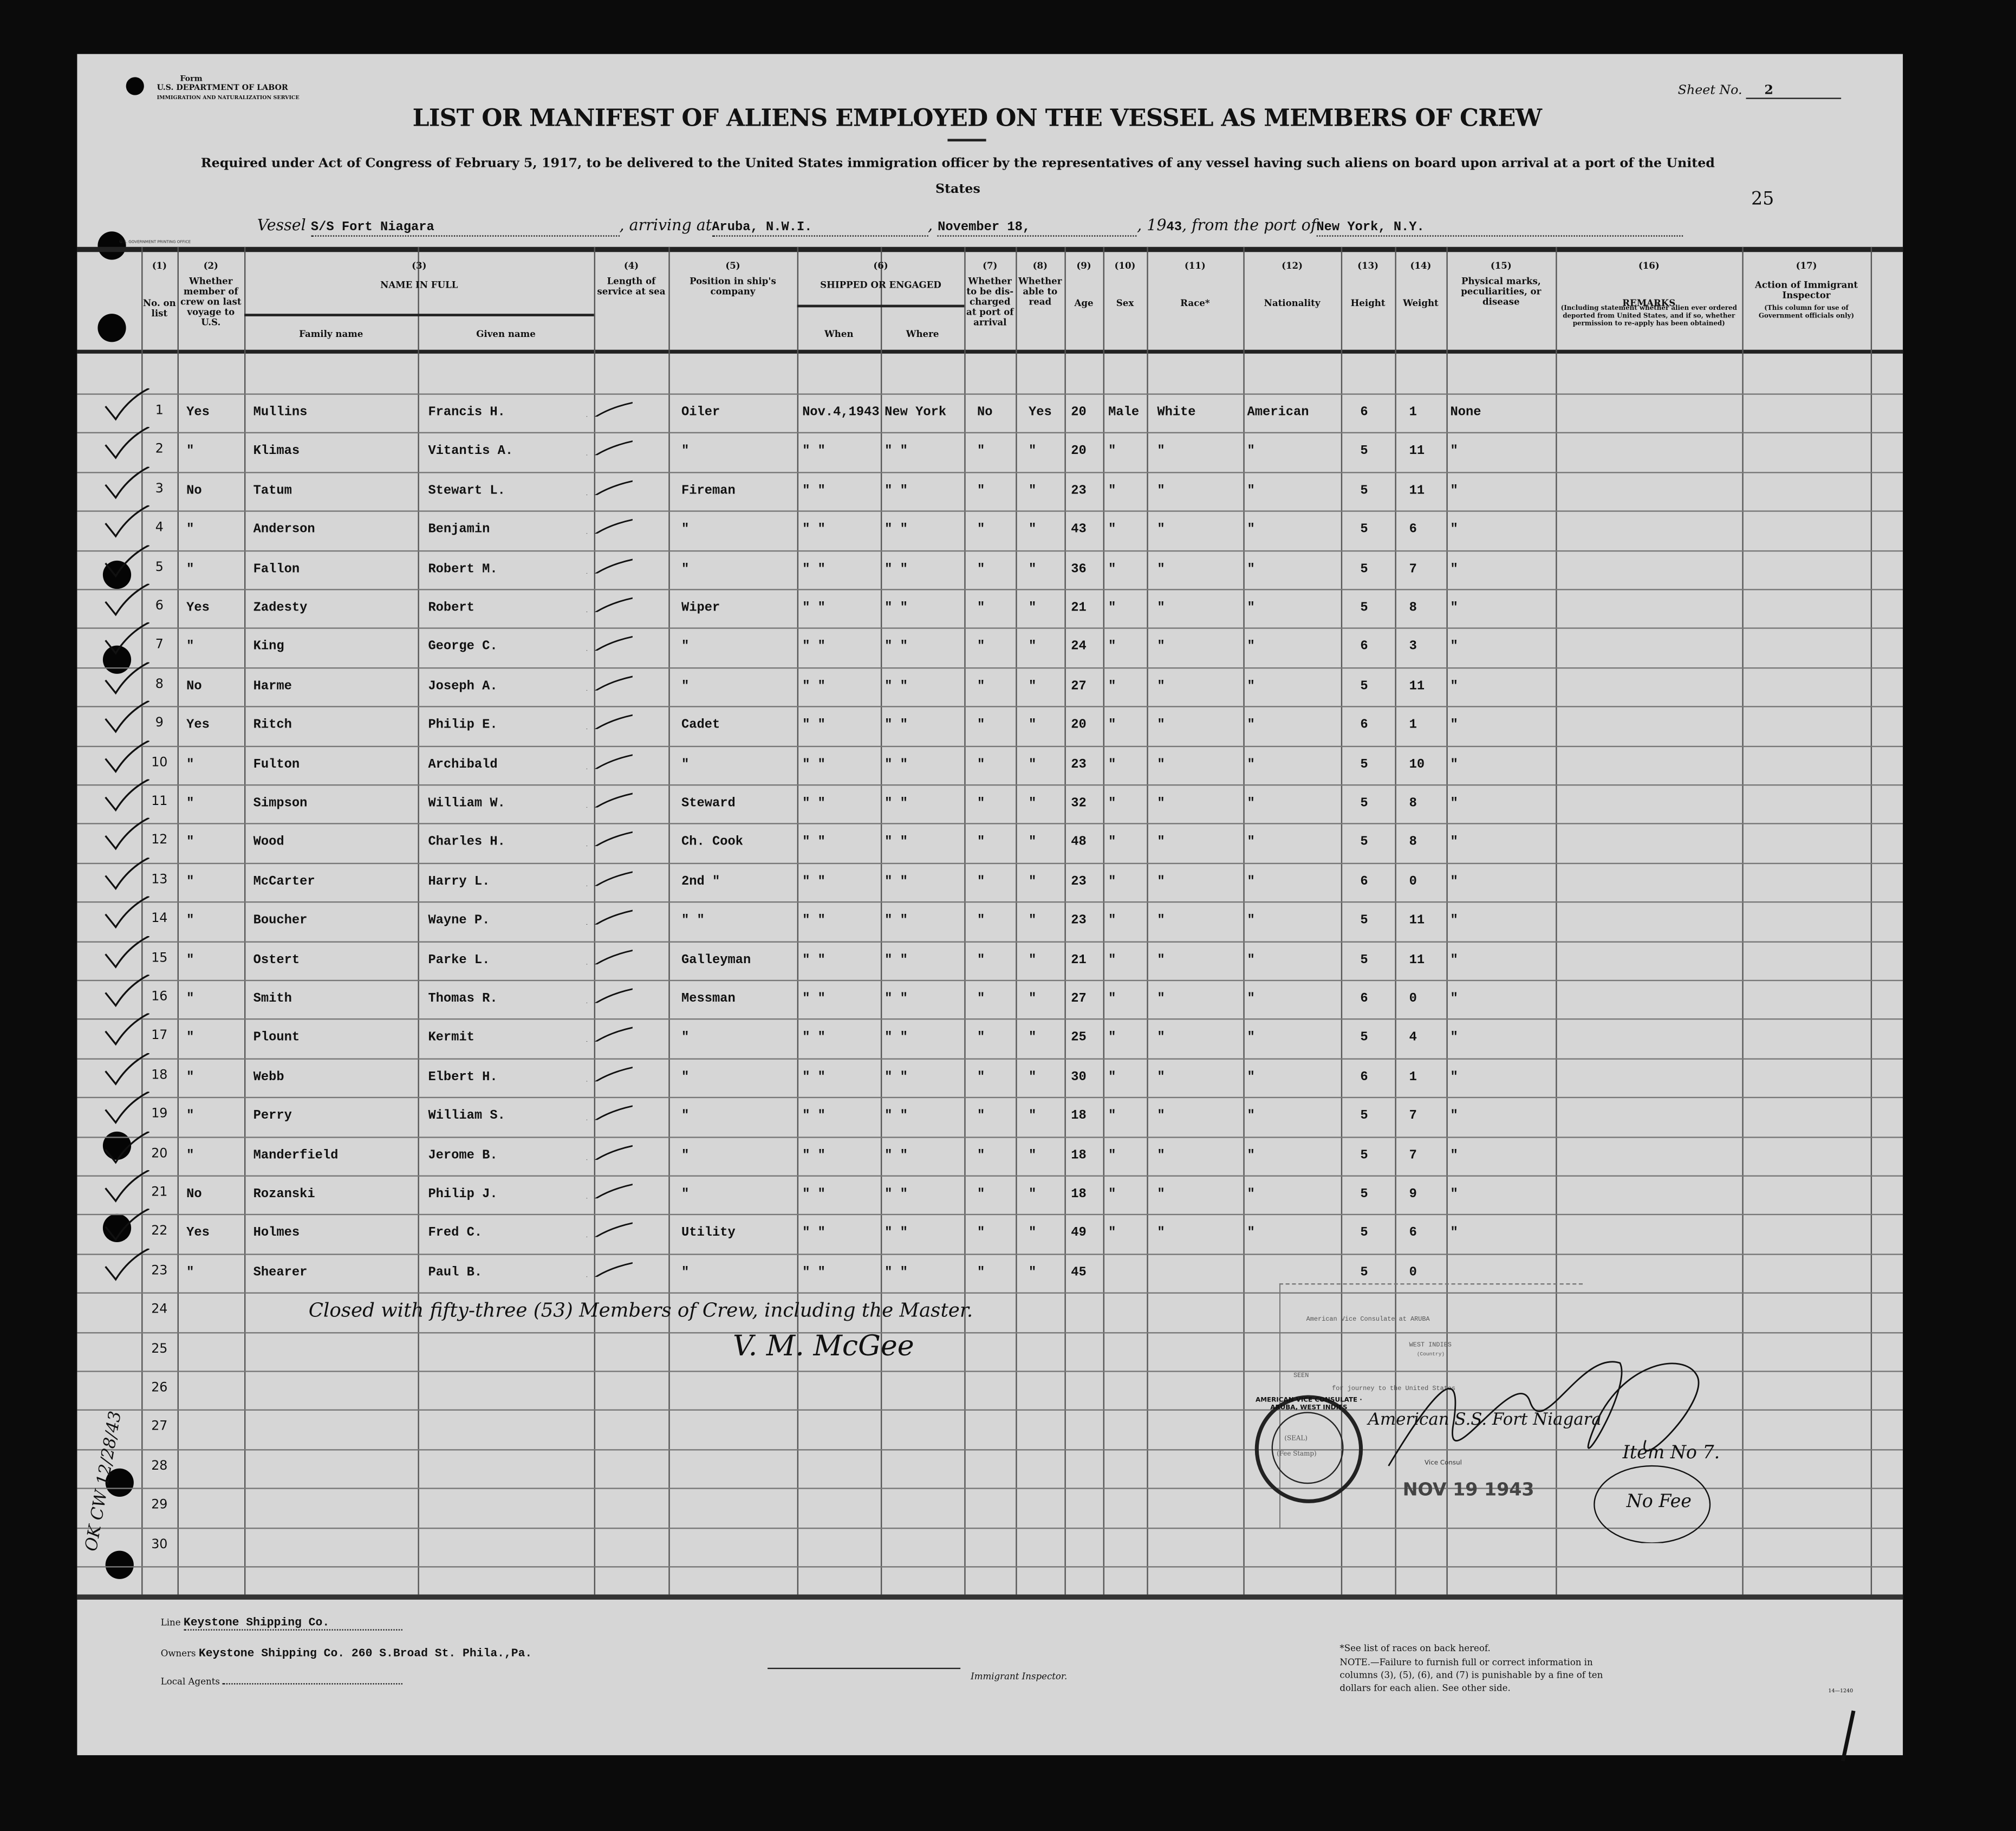 The height and width of the screenshot is (1831, 2016). What do you see at coordinates (693, 921) in the screenshot?
I see `cell-pos: " "` at bounding box center [693, 921].